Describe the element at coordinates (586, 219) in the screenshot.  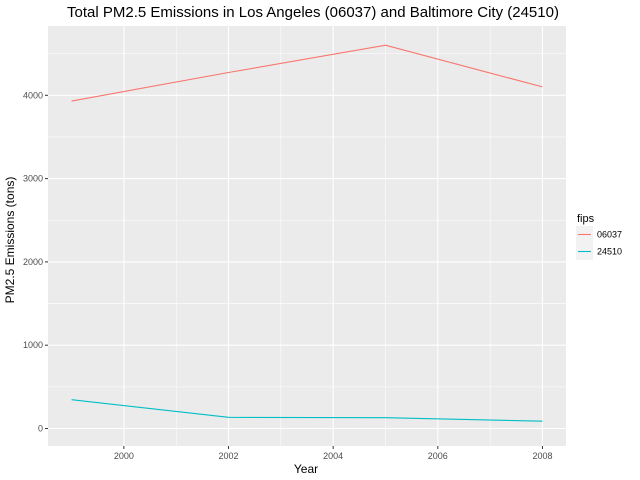
I see `legend-title: fips` at that location.